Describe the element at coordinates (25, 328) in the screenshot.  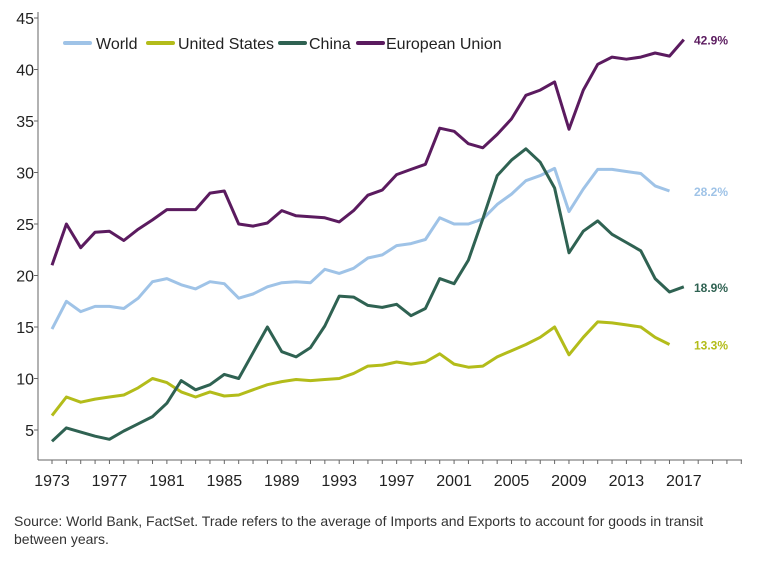
I see `y-tick-label: 15` at that location.